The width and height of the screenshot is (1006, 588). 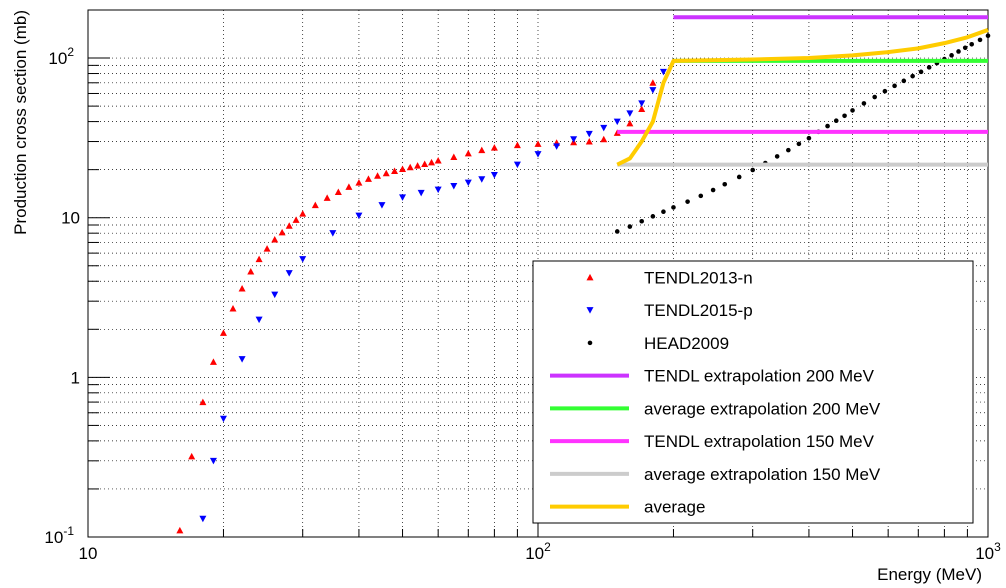 I want to click on y-tick-label: 1, so click(x=75, y=377).